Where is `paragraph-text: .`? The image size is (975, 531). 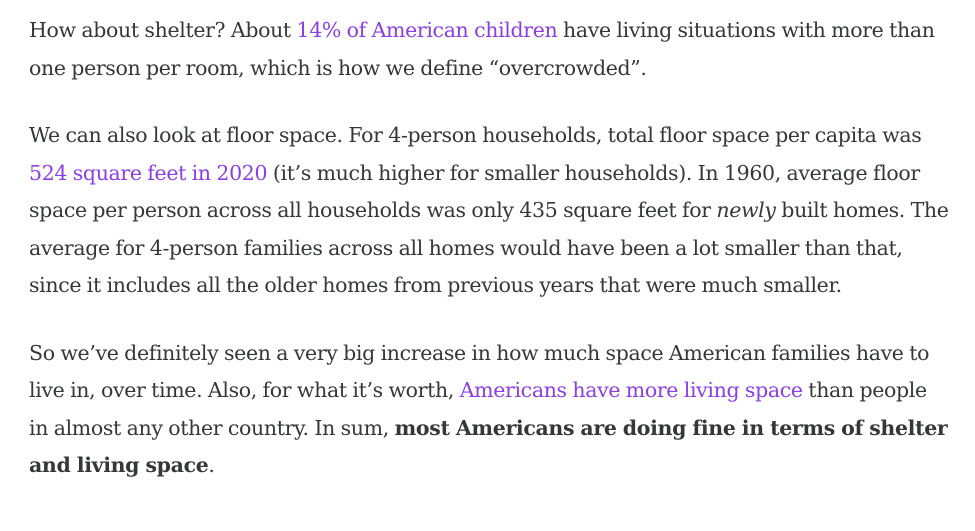
paragraph-text: . is located at coordinates (211, 465).